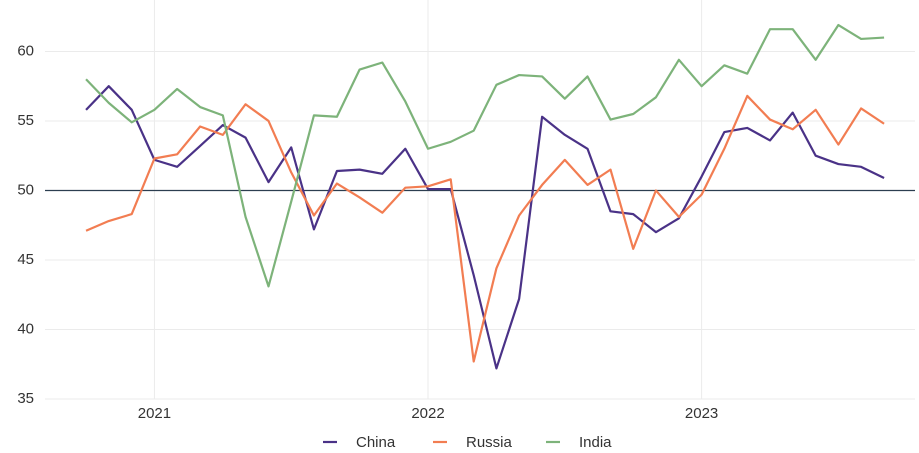 The height and width of the screenshot is (453, 919). I want to click on x-tick-label: 2021, so click(154, 413).